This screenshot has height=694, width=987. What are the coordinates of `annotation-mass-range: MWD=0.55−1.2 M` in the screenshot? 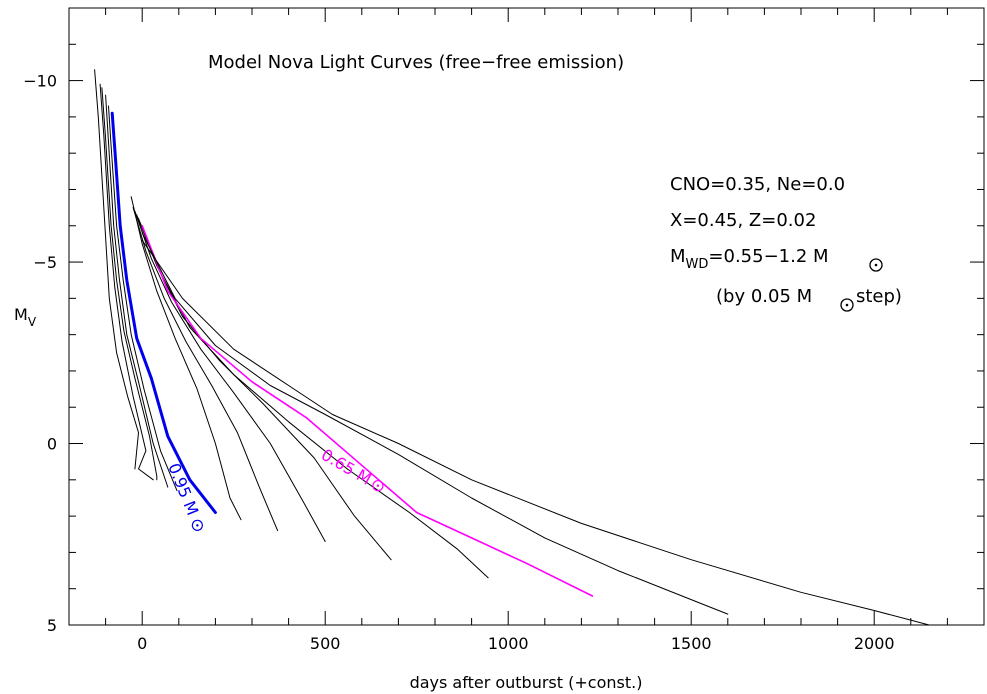 It's located at (749, 259).